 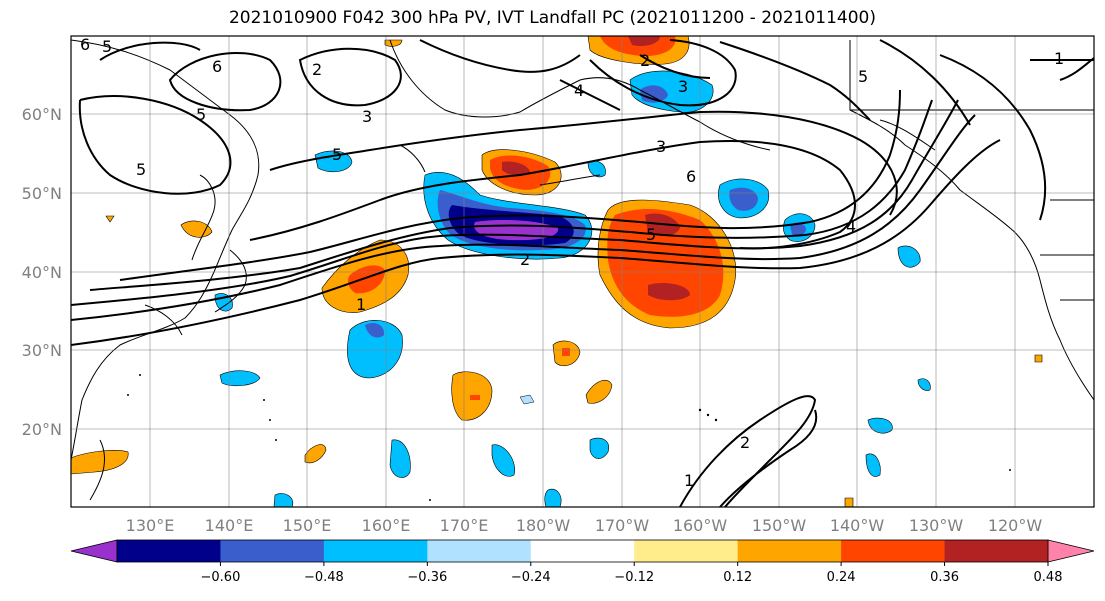 I want to click on lon-label: 170°W, so click(x=622, y=525).